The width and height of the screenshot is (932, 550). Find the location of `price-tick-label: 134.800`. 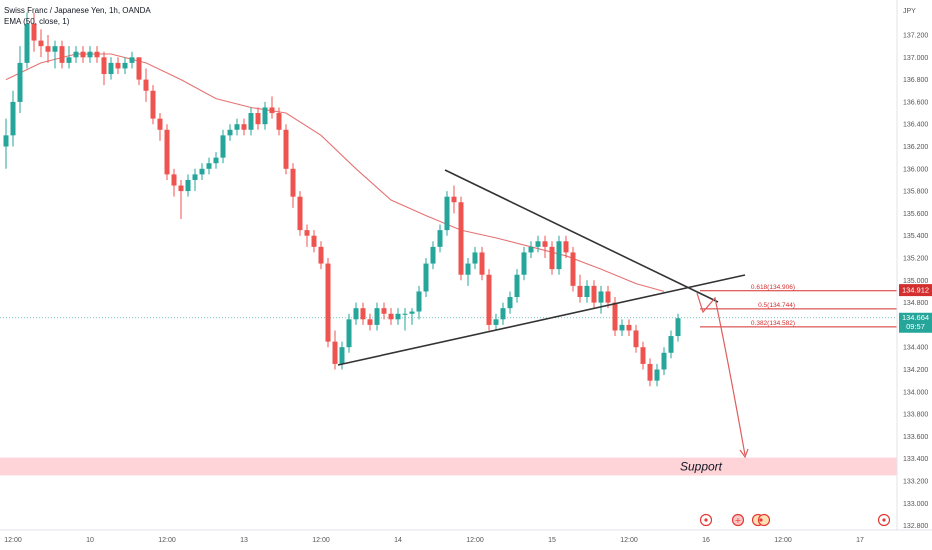

price-tick-label: 134.800 is located at coordinates (915, 303).